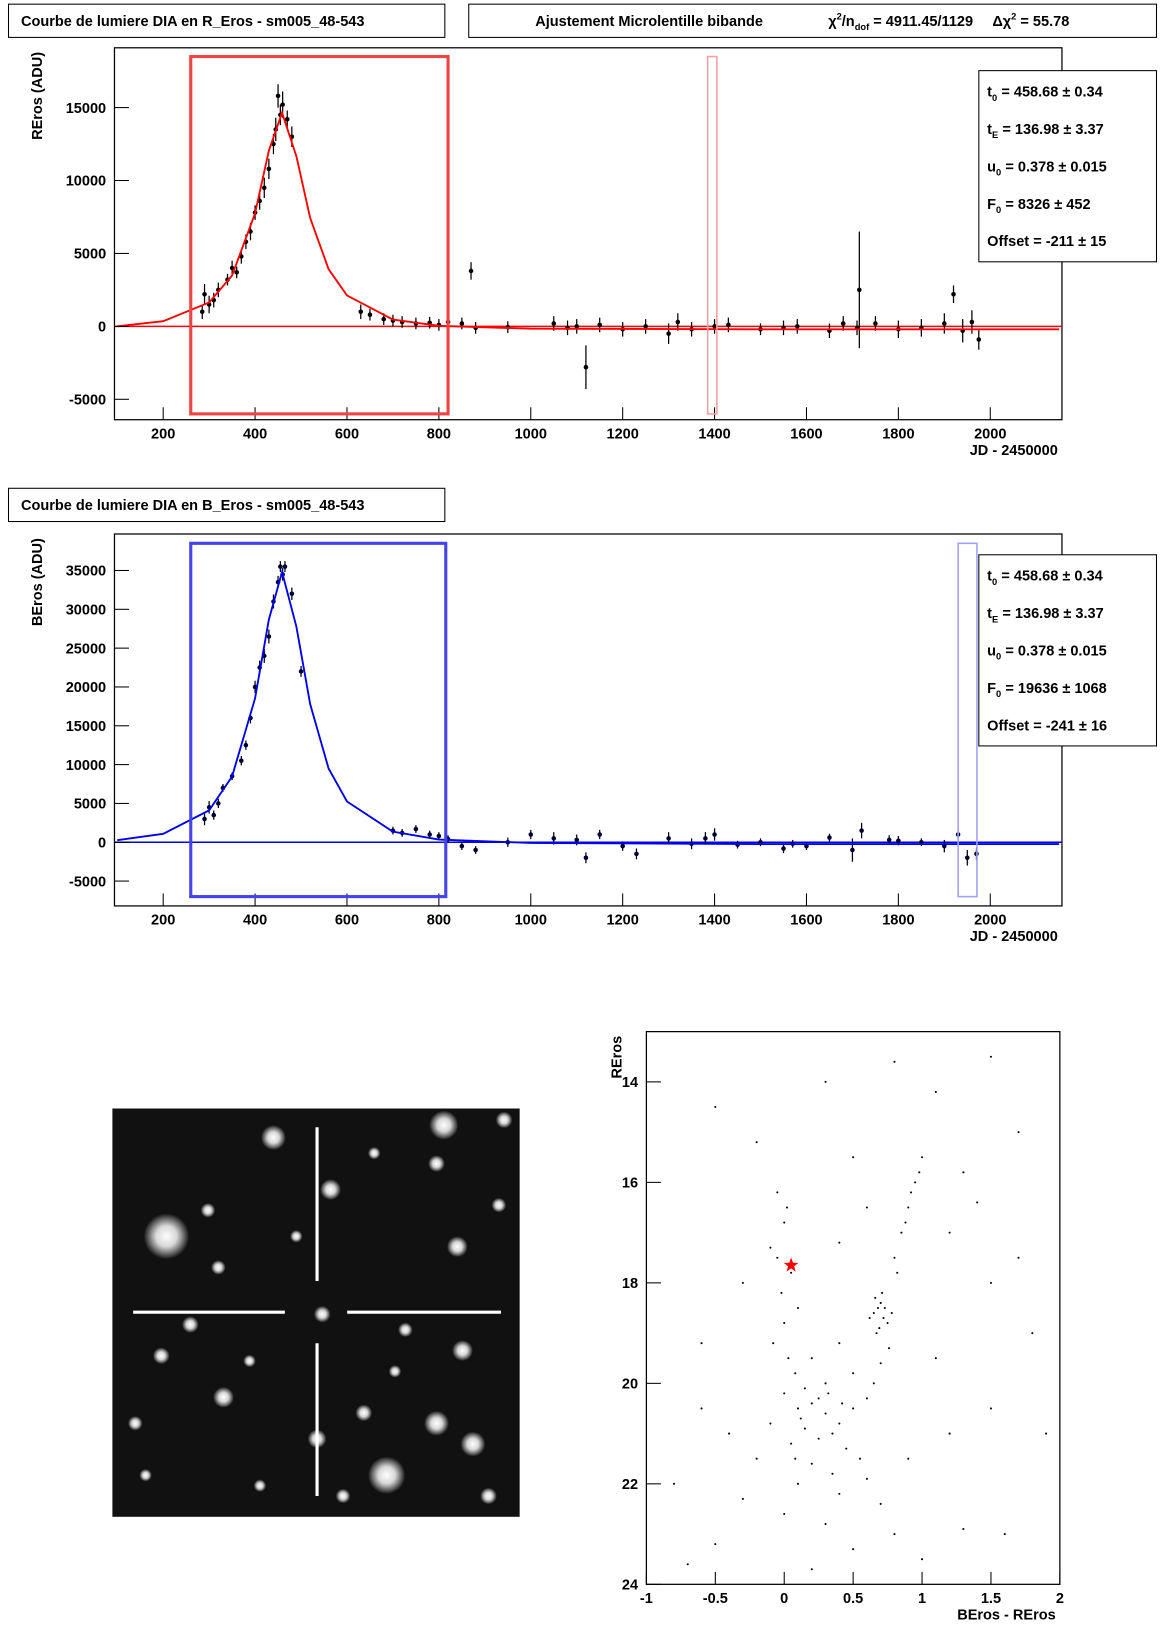 The width and height of the screenshot is (1165, 1629). I want to click on text-span: = 458.68 ± 0.34, so click(1051, 577).